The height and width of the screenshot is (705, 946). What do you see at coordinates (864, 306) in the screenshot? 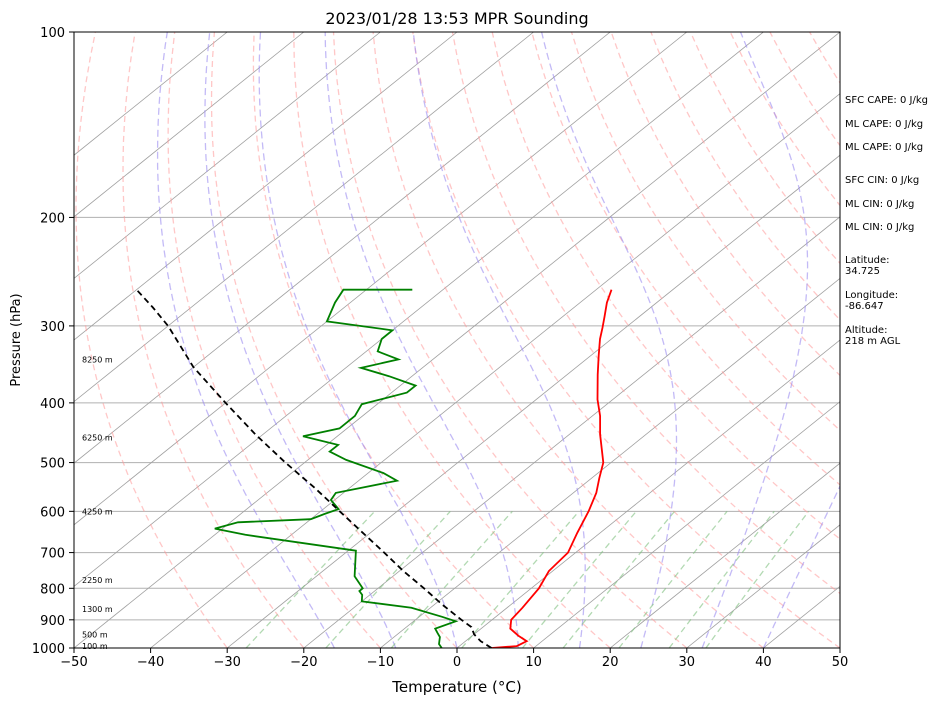
I see `longitude-value: -86.647` at bounding box center [864, 306].